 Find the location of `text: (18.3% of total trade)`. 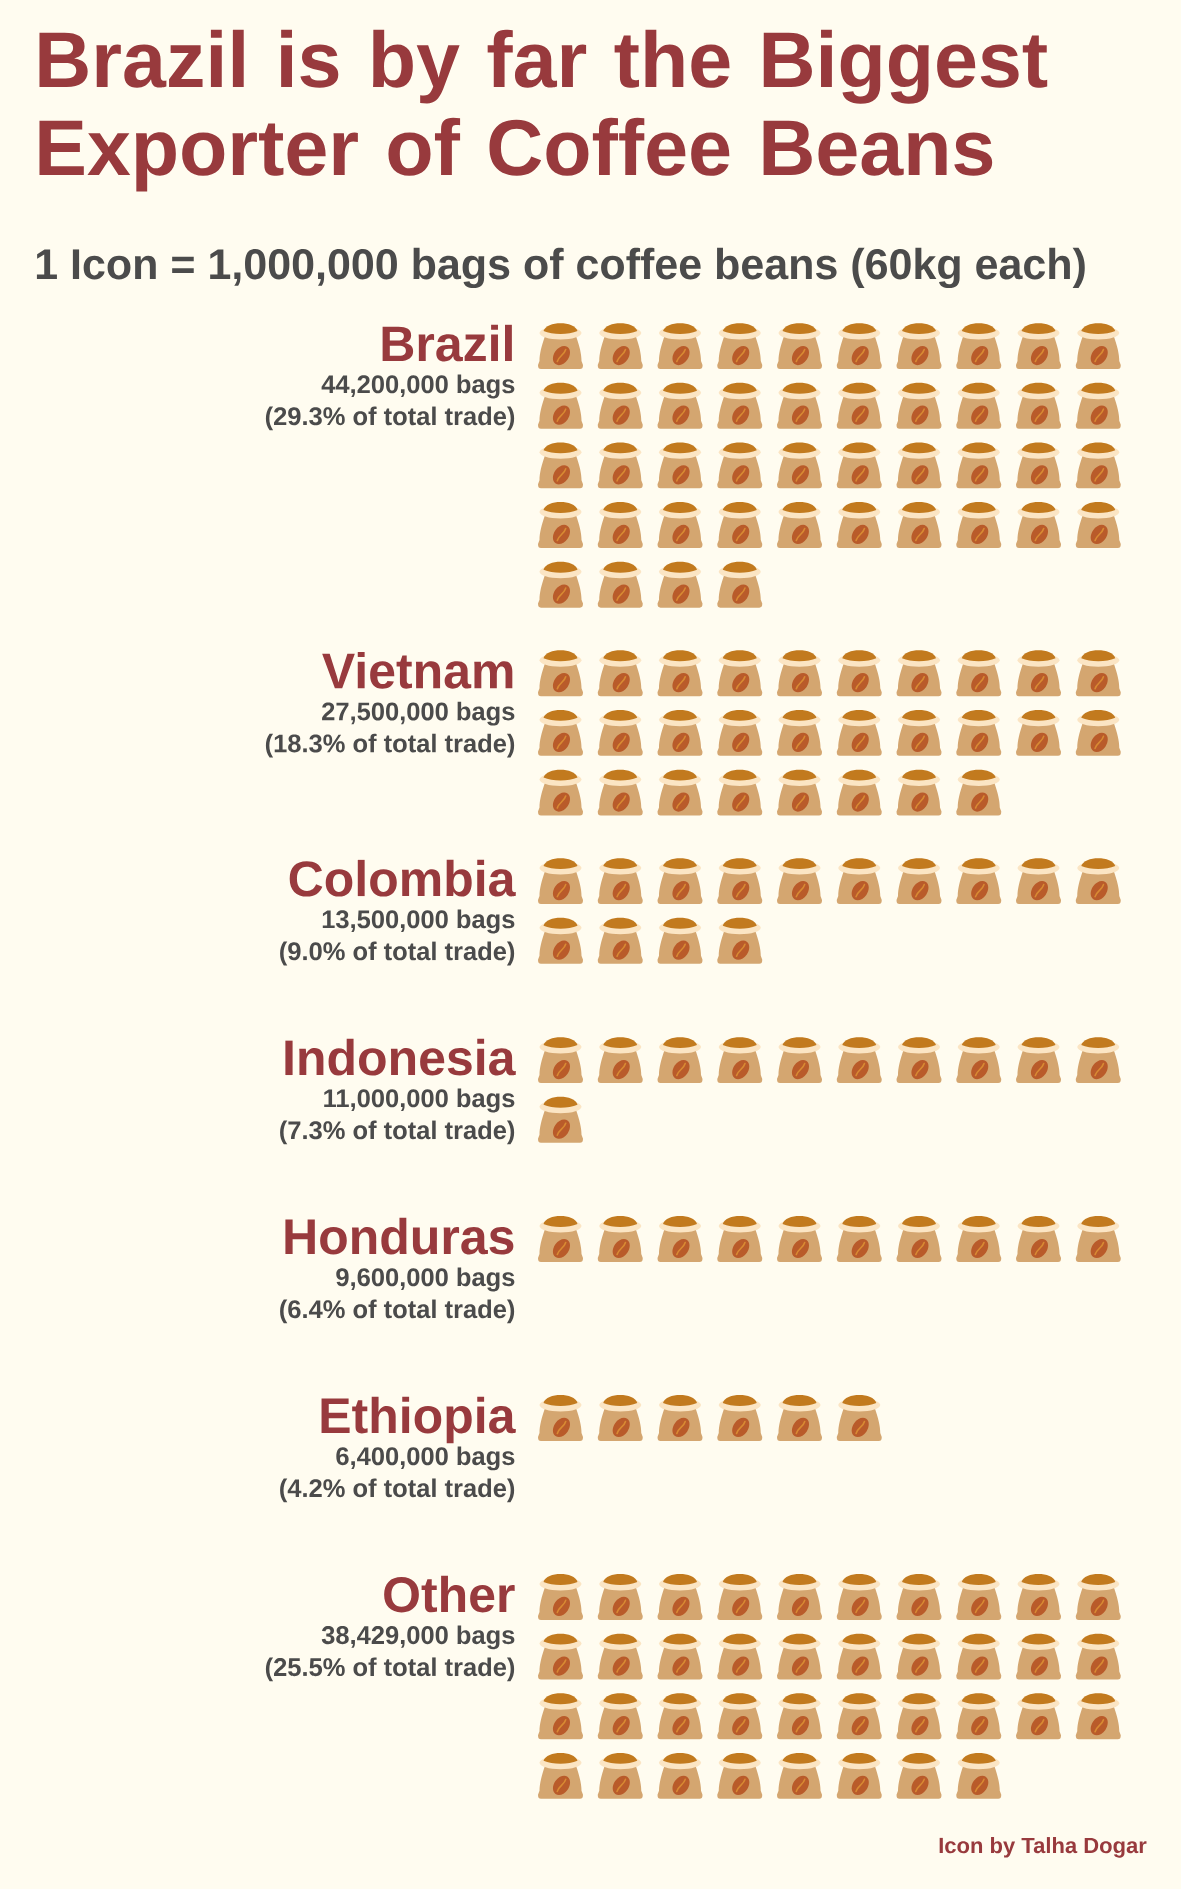

text: (18.3% of total trade) is located at coordinates (390, 745).